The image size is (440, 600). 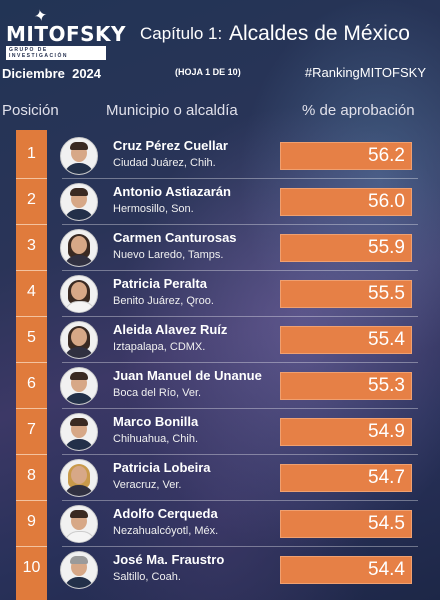 I want to click on position-number: 8, so click(x=31, y=475).